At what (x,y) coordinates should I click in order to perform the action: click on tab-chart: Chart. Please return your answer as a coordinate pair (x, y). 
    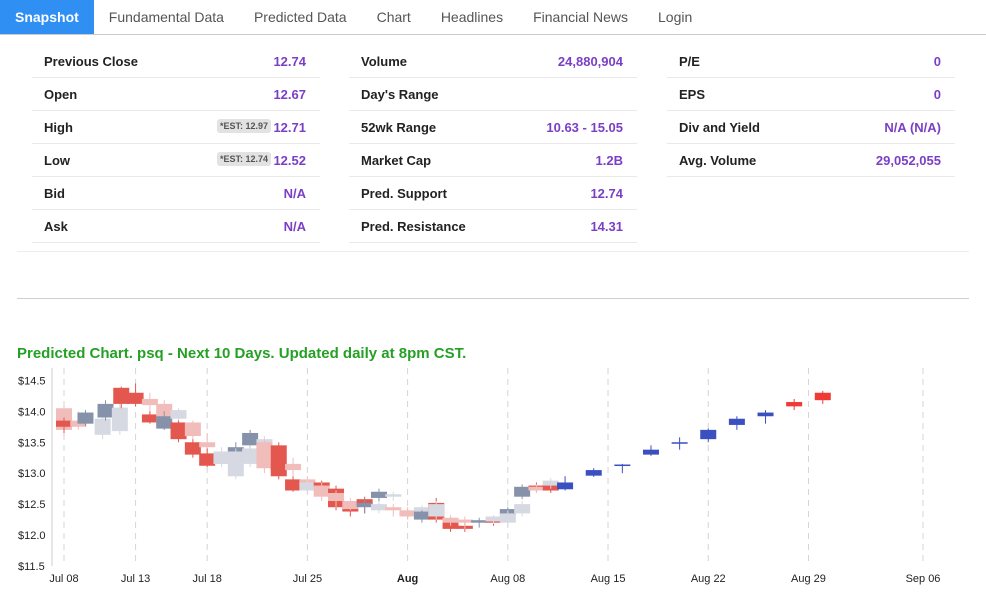
    Looking at the image, I should click on (393, 17).